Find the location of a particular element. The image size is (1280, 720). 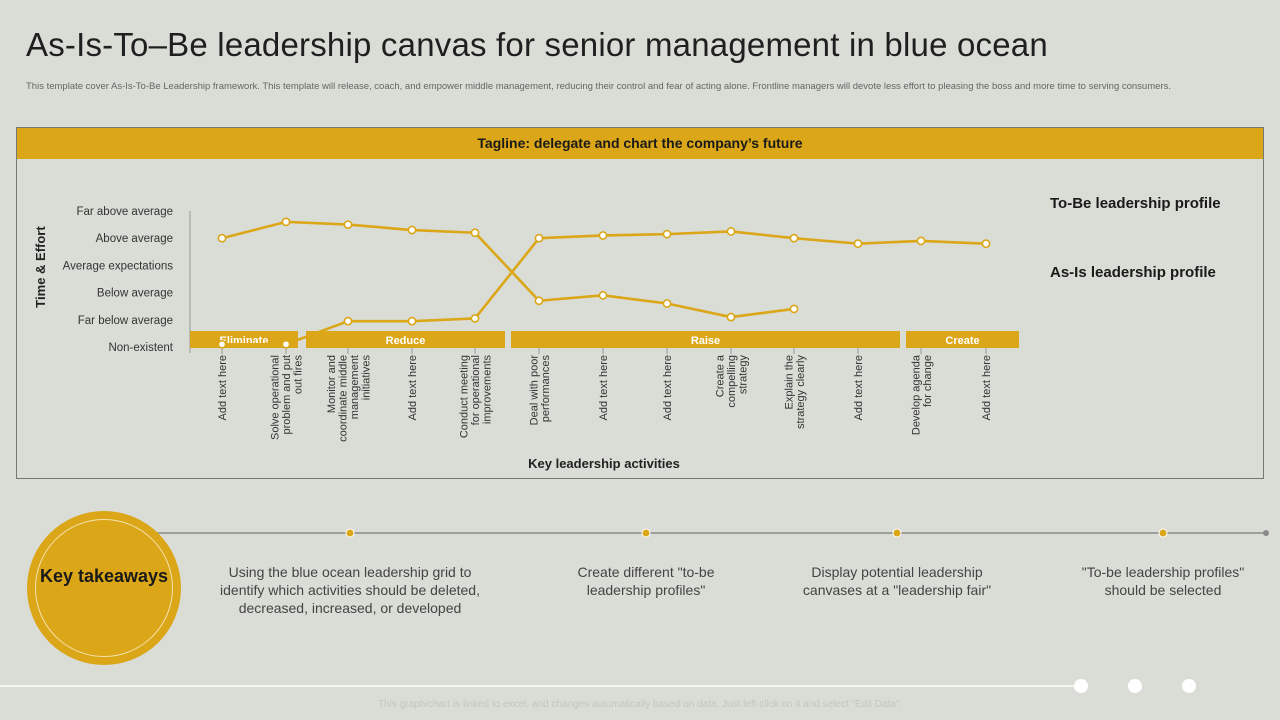

y-tick-label: Average expectations is located at coordinates (118, 266).